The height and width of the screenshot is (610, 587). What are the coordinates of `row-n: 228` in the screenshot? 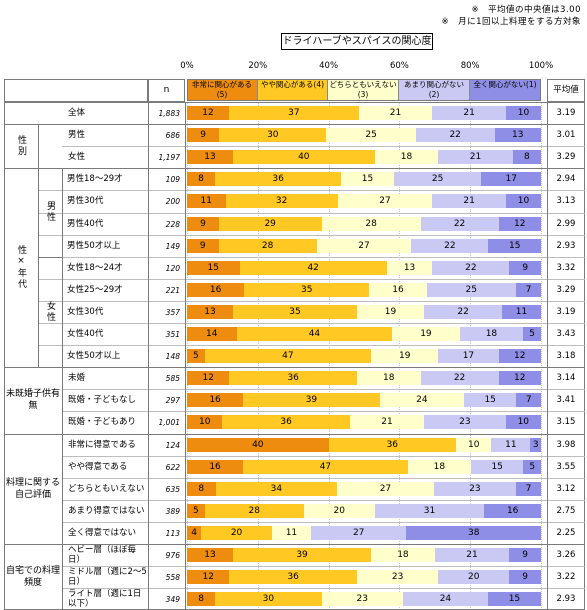 It's located at (172, 224).